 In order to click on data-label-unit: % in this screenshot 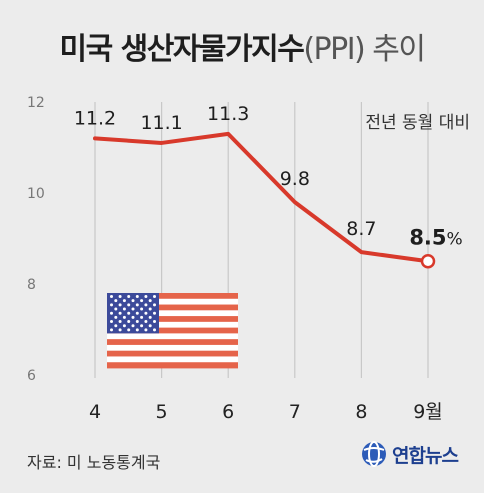, I will do `click(455, 239)`.